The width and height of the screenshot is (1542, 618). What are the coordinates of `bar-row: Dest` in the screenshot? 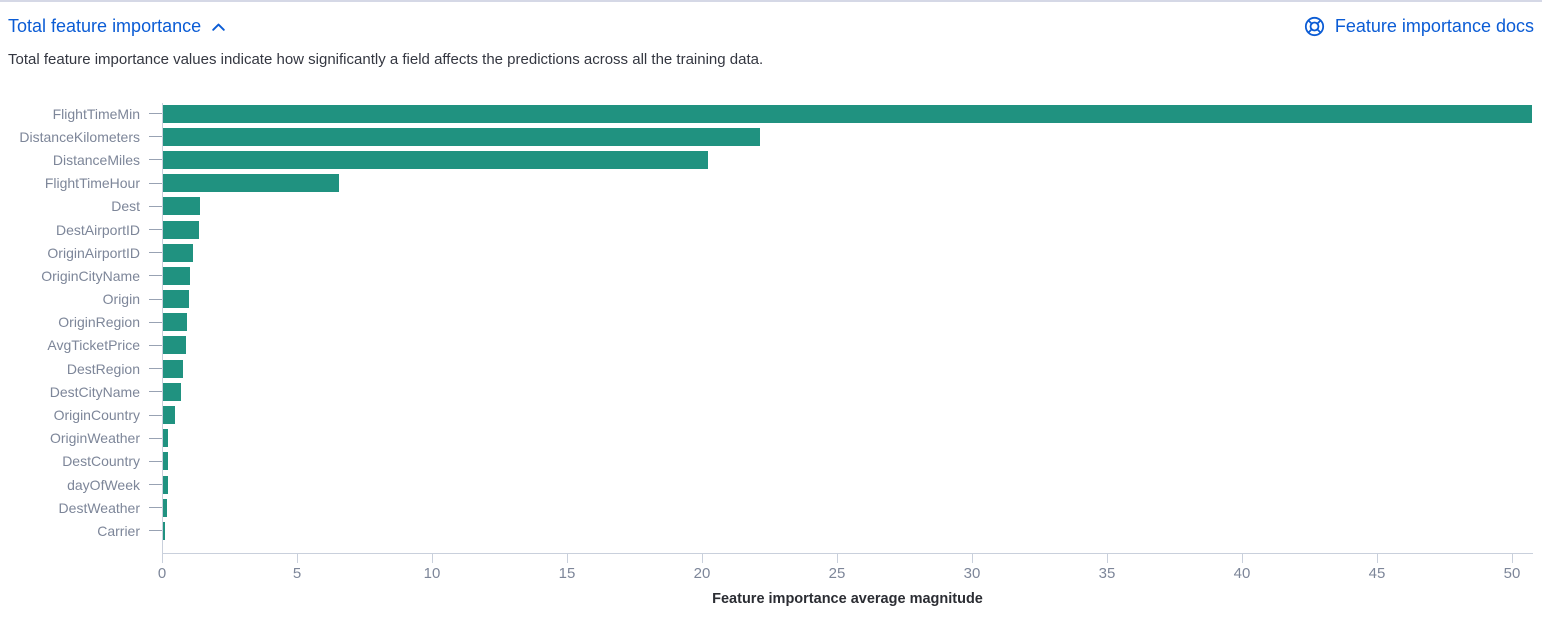 It's located at (771, 206).